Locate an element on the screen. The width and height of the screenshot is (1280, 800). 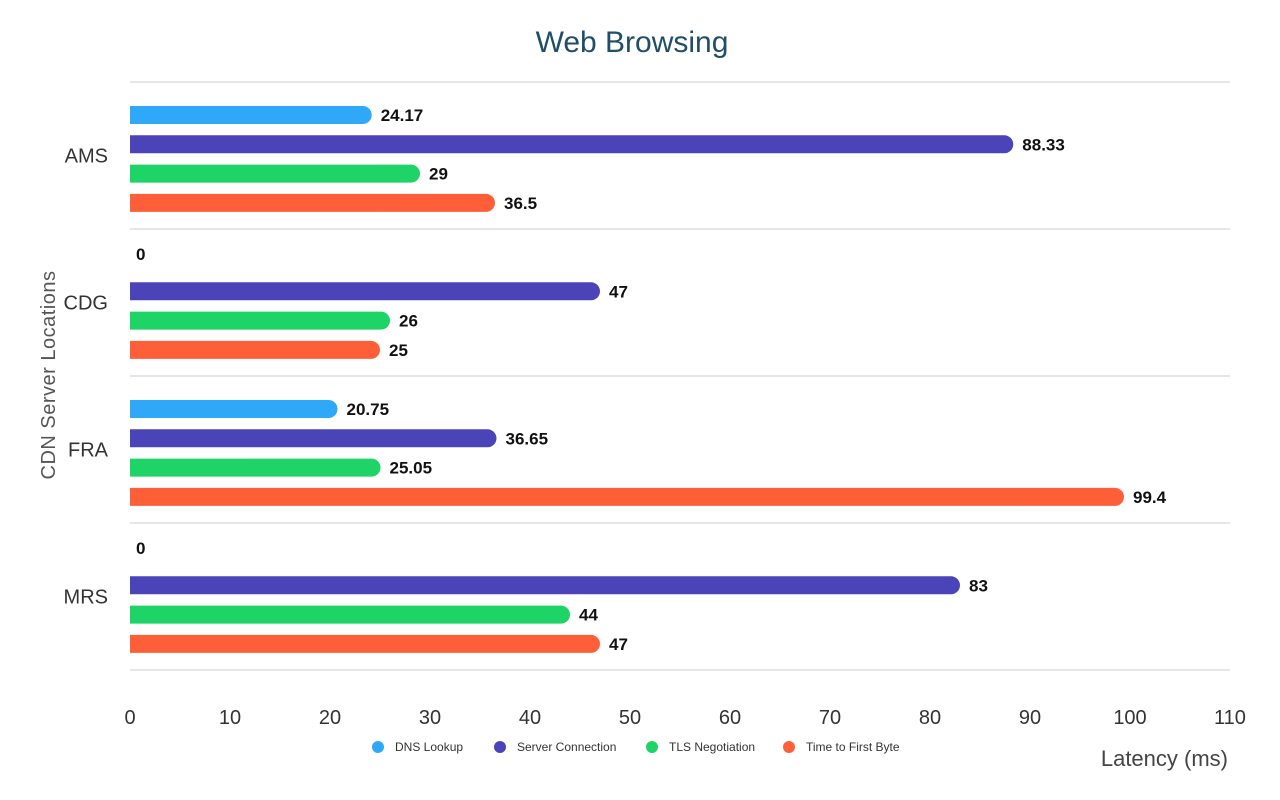
legend-label: Server Connection is located at coordinates (566, 747).